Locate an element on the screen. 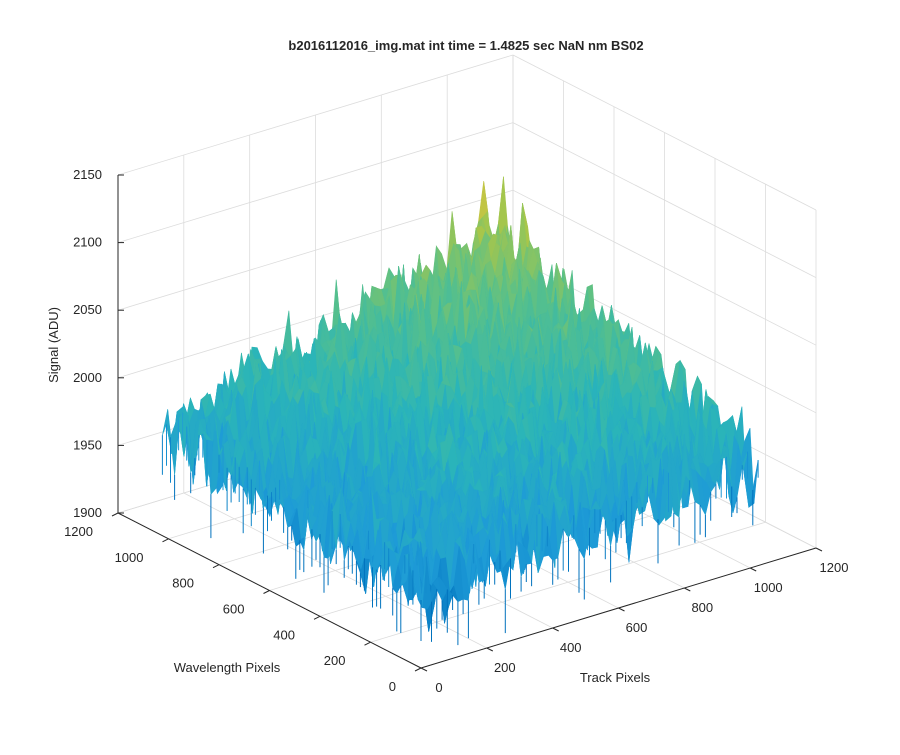 The height and width of the screenshot is (755, 900). y-tick-label: 0 is located at coordinates (392, 686).